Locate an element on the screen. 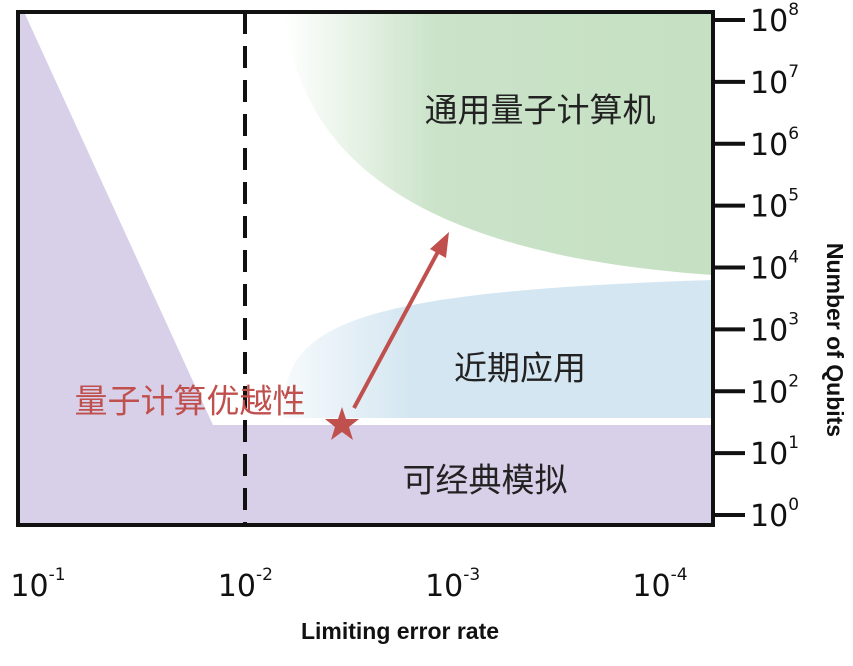  tick-label: 10³ is located at coordinates (774, 328).